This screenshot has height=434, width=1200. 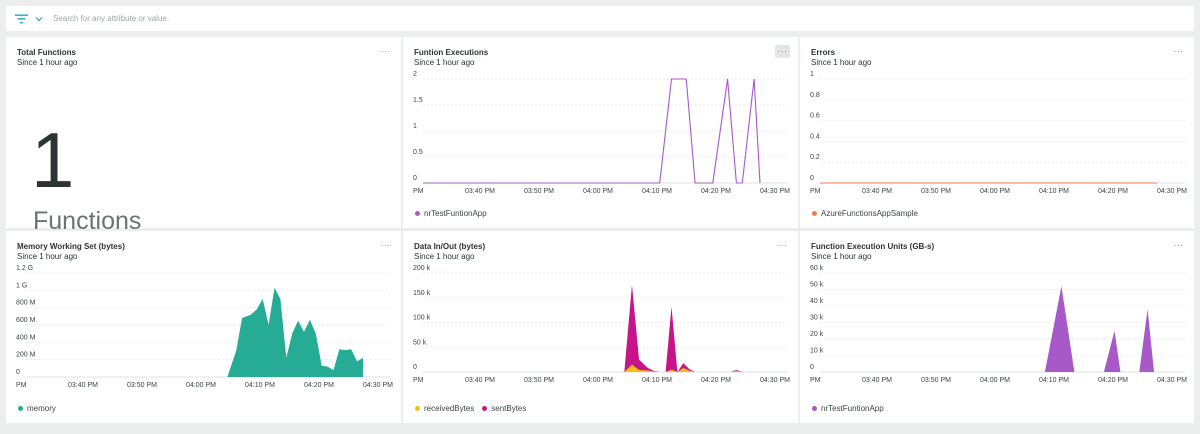 I want to click on y-tick-label: 40 k, so click(x=817, y=301).